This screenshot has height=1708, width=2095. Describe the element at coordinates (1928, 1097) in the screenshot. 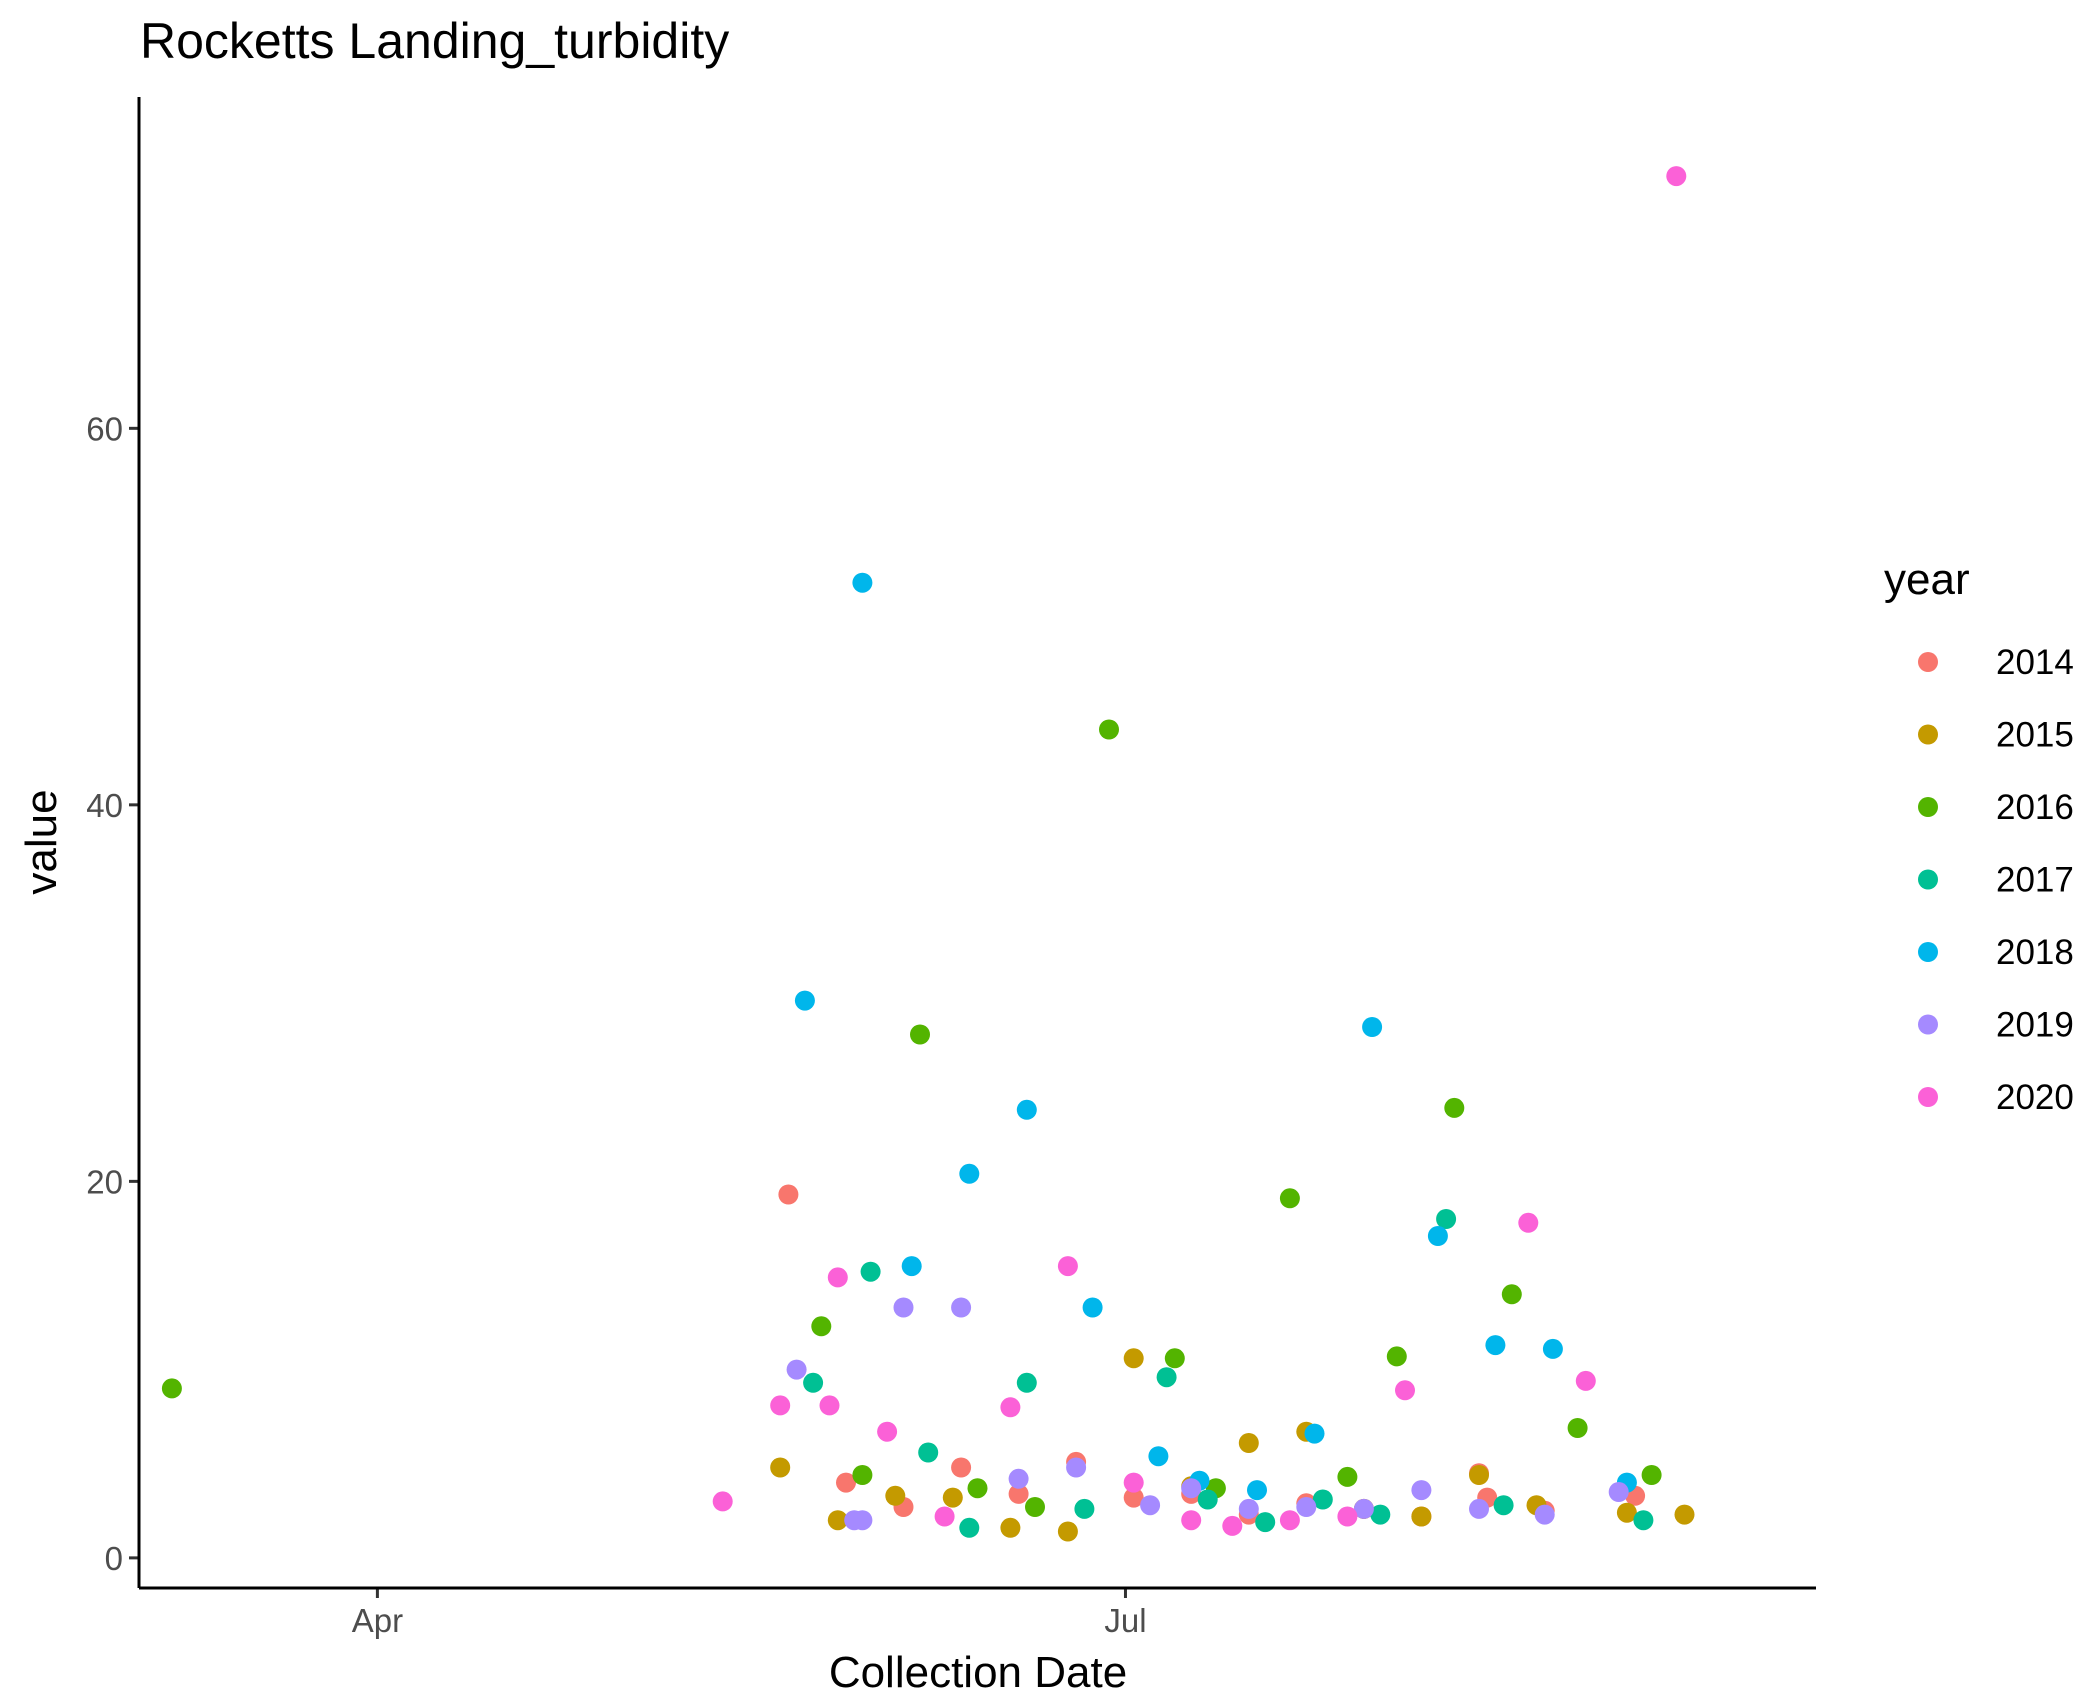

I see `legend-key-2020` at that location.